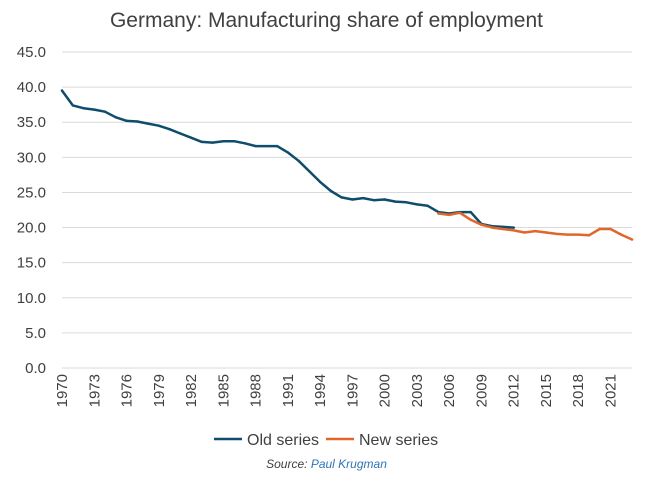 The image size is (653, 494). I want to click on y-tick-label: 15.0, so click(31, 263).